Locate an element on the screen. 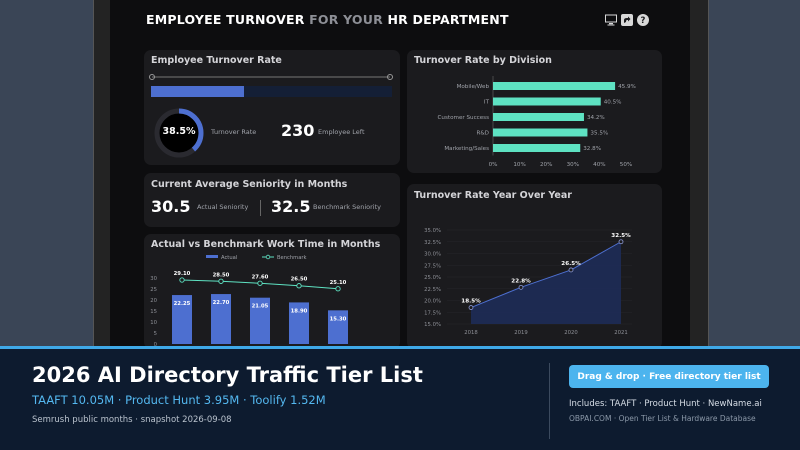  division-category-label: Mobile/Web is located at coordinates (473, 87).